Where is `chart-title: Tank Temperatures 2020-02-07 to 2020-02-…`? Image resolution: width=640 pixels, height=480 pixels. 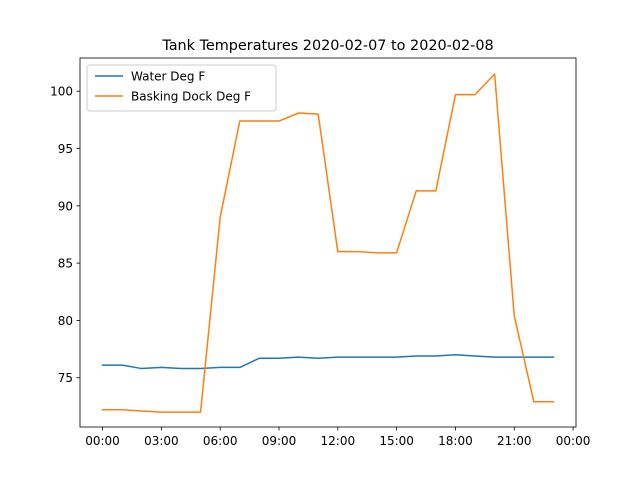 chart-title: Tank Temperatures 2020-02-07 to 2020-02-… is located at coordinates (327, 46).